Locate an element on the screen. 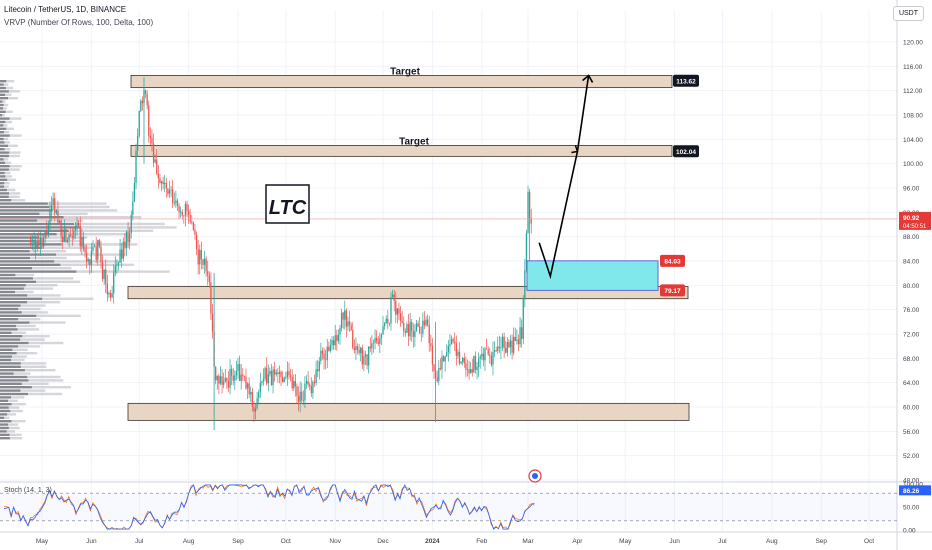 This screenshot has width=932, height=550. stoch-value-bg is located at coordinates (915, 490).